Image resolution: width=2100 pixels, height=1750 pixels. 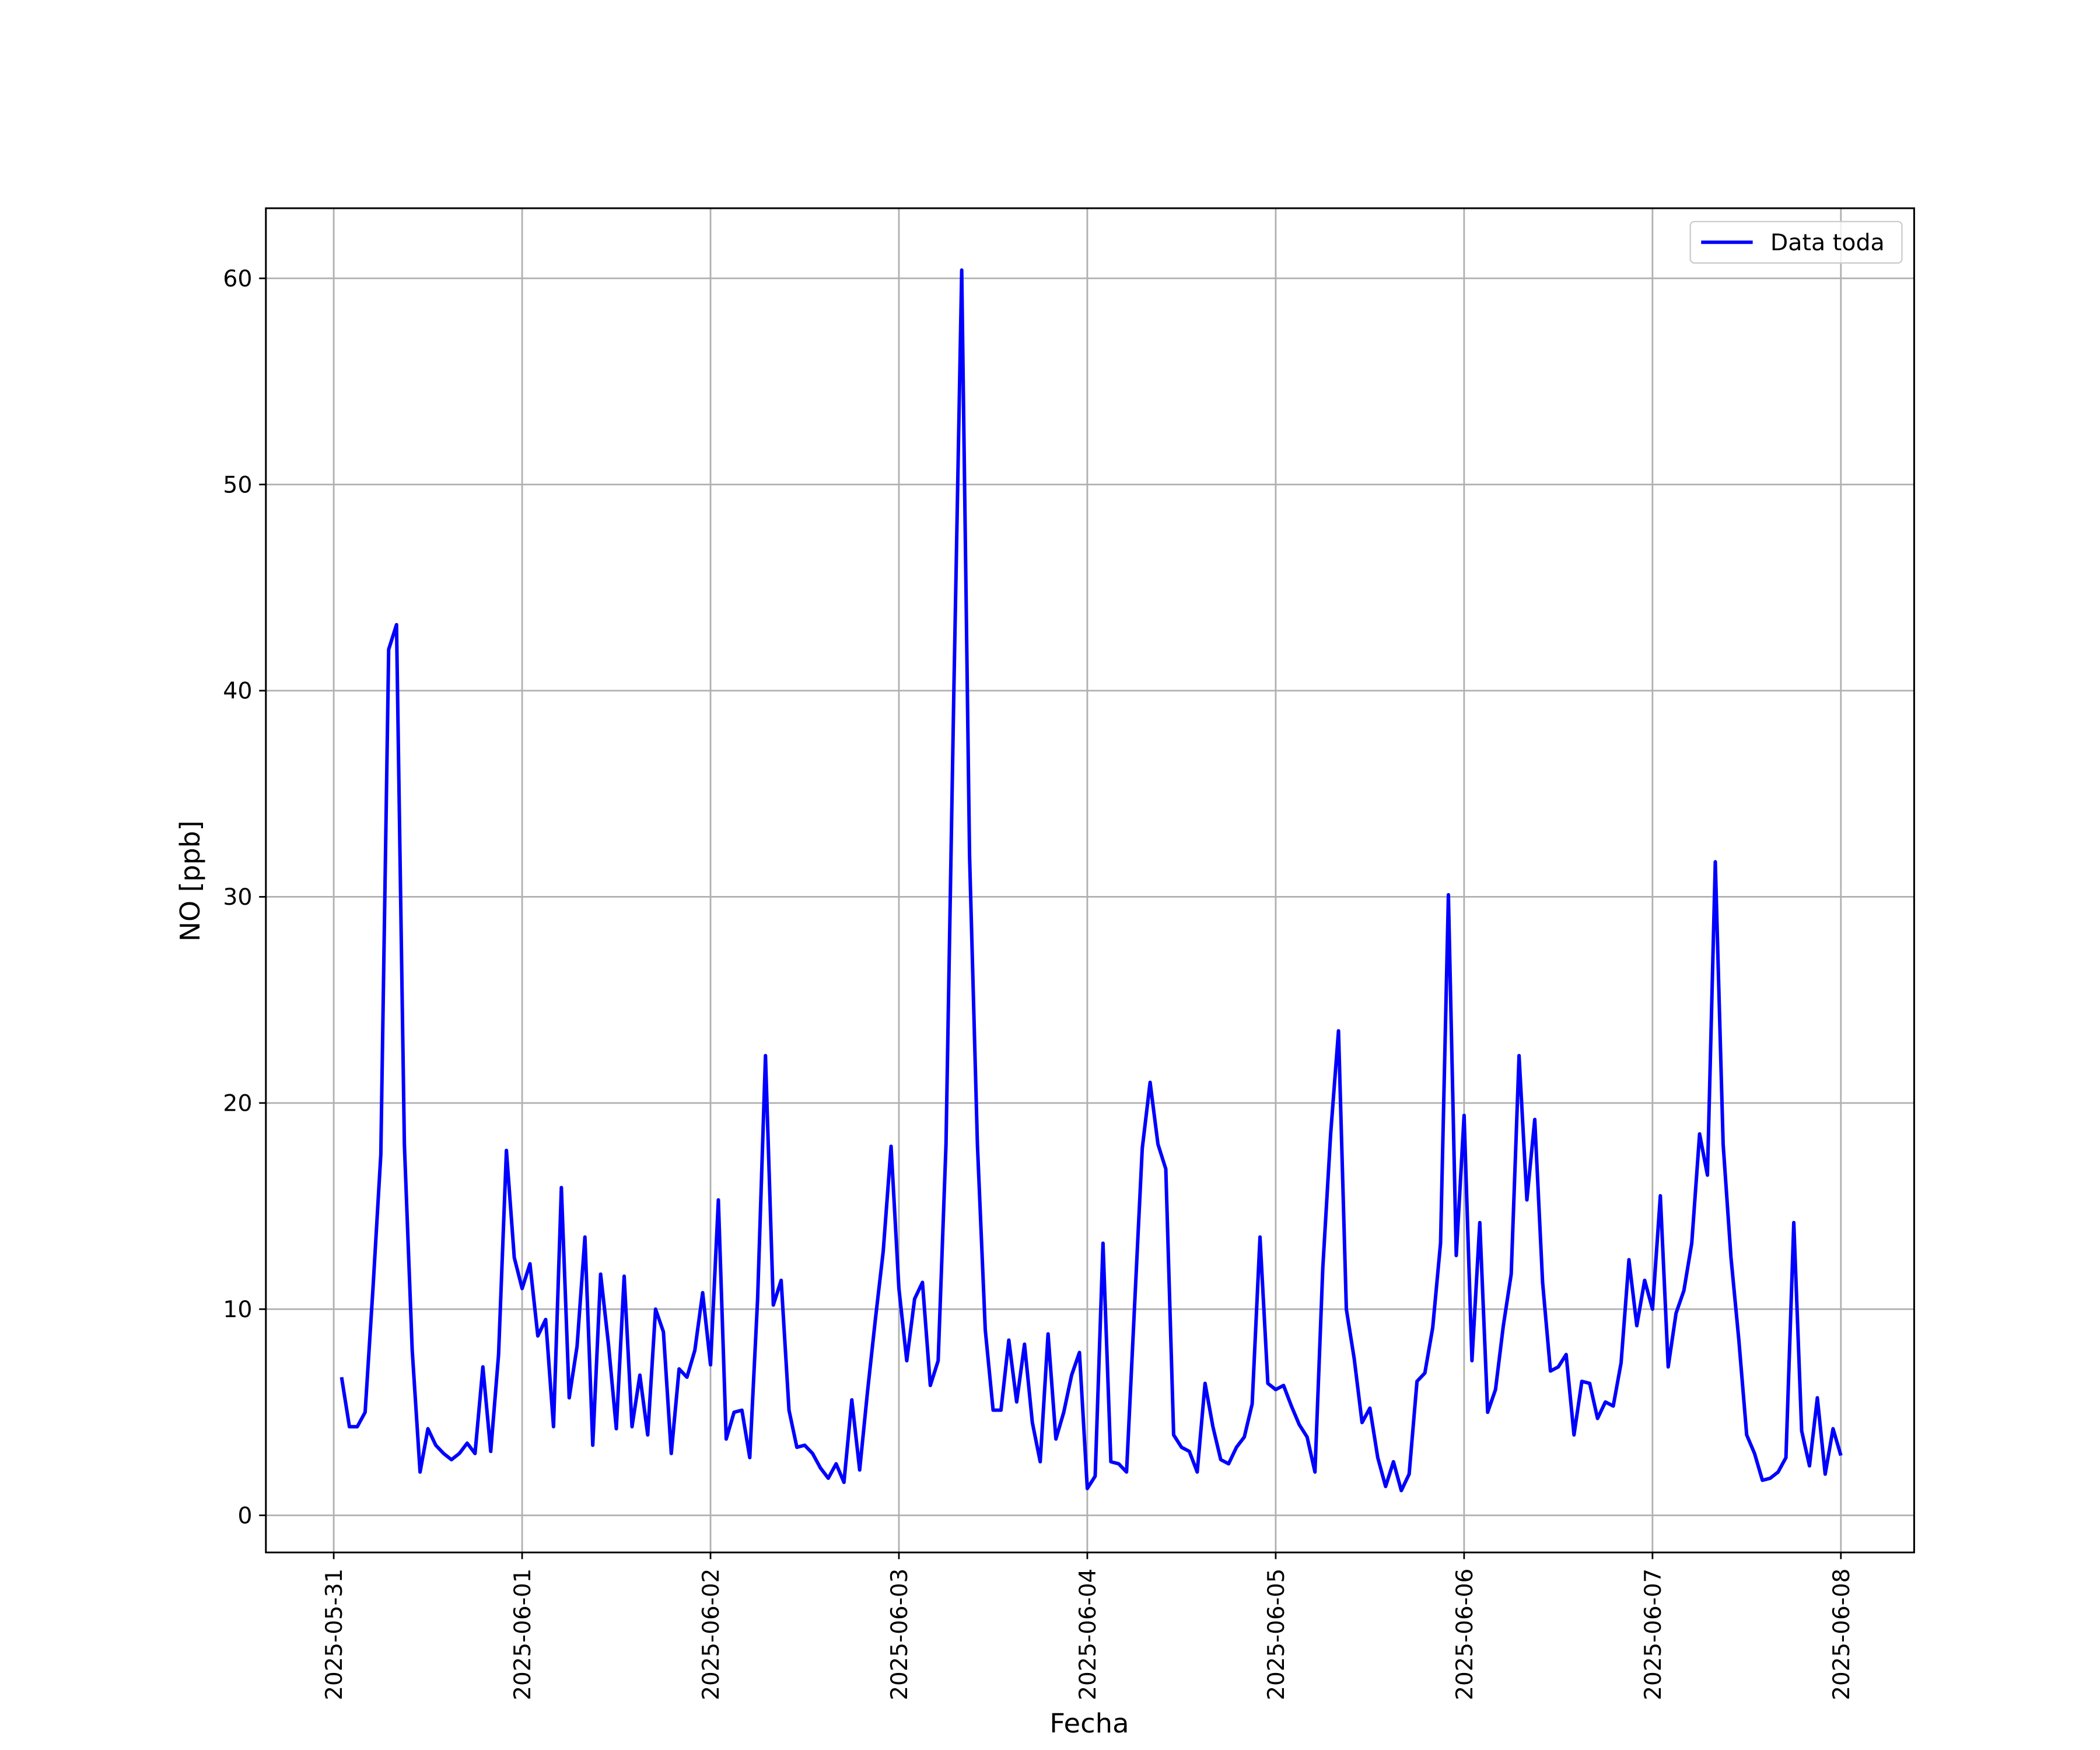 What do you see at coordinates (237, 1310) in the screenshot?
I see `y-tick-label: 10` at bounding box center [237, 1310].